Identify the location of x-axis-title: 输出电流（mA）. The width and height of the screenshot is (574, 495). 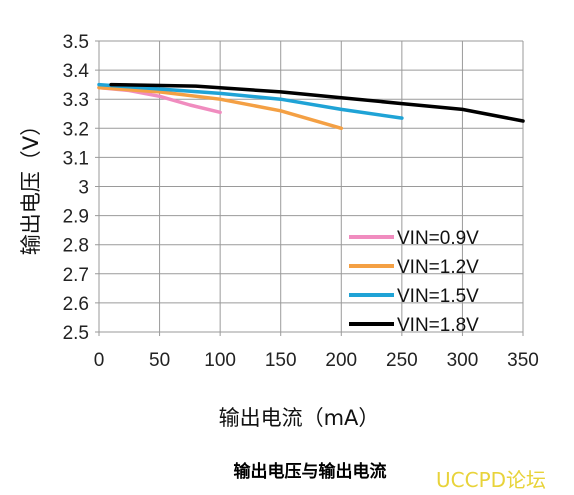
(299, 418).